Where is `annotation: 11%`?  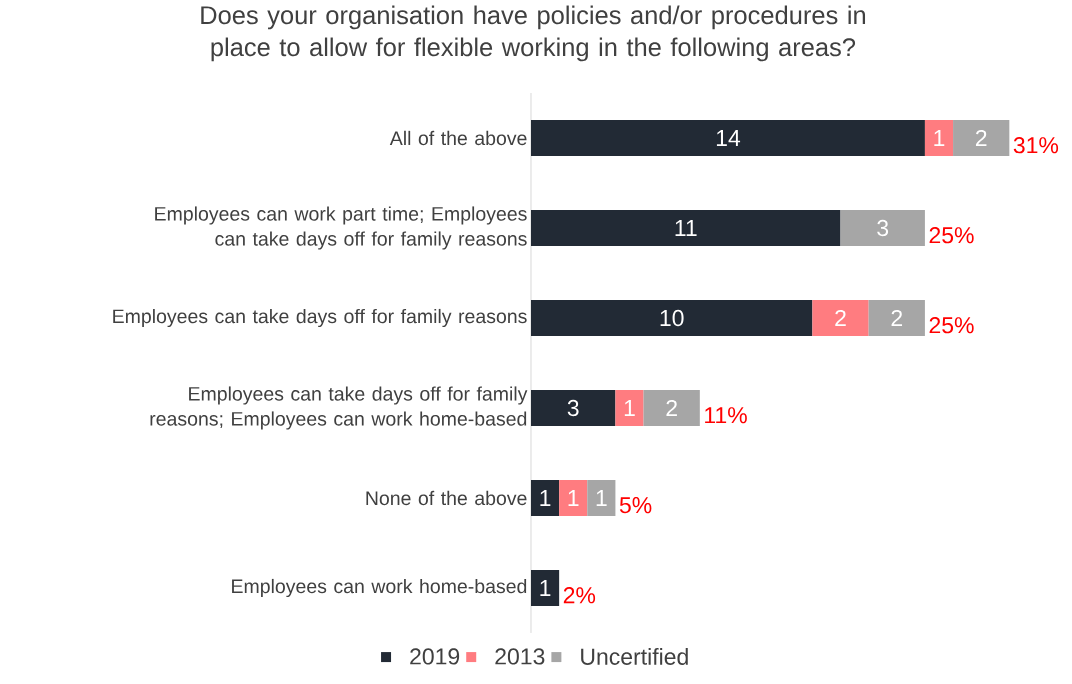
annotation: 11% is located at coordinates (726, 415).